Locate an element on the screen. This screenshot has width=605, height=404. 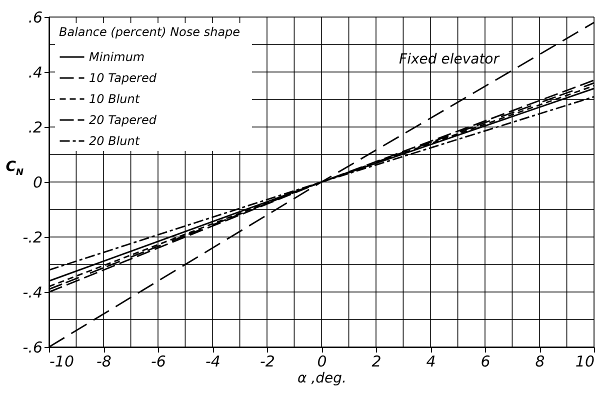
x-tick-label: -6 is located at coordinates (158, 361).